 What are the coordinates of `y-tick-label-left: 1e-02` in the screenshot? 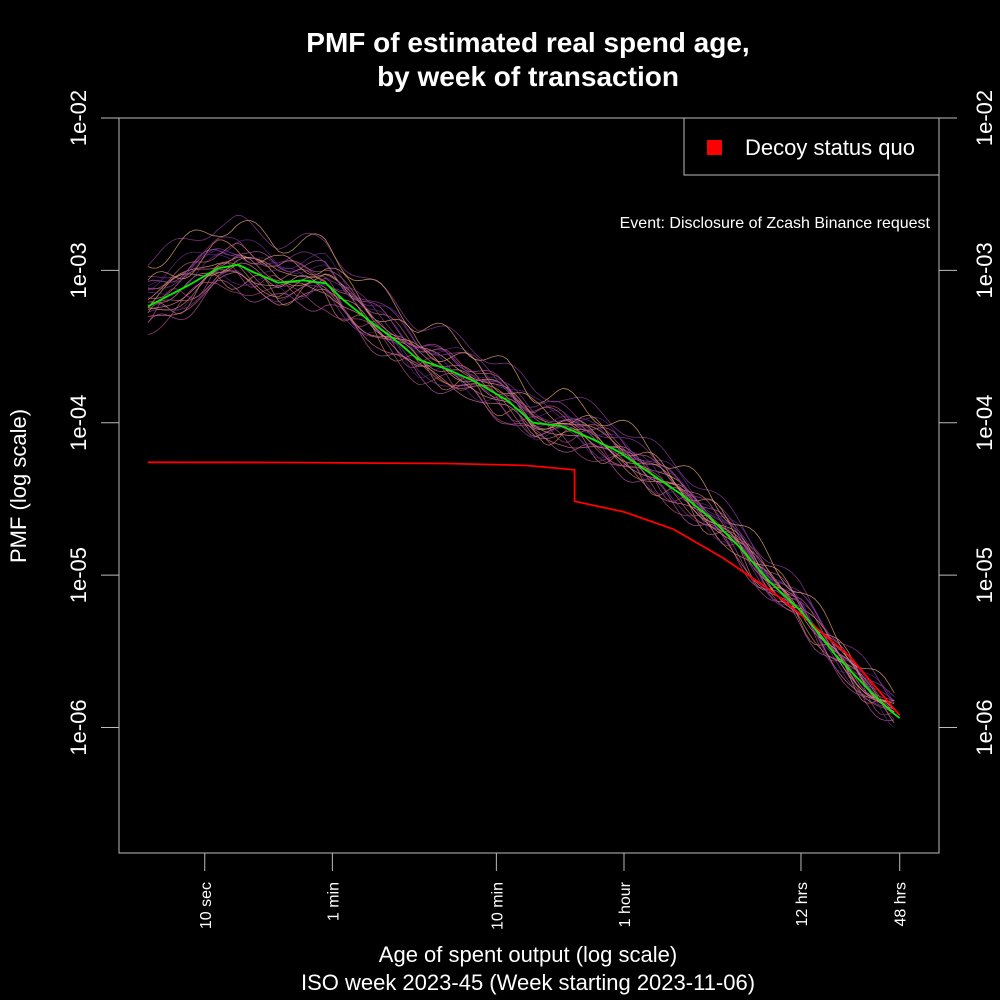 It's located at (78, 118).